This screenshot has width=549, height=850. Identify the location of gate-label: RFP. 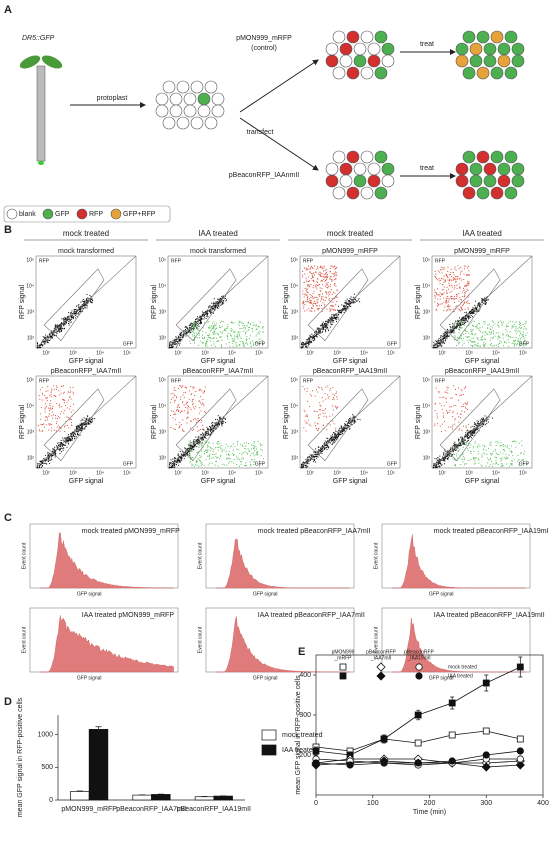
(44, 381).